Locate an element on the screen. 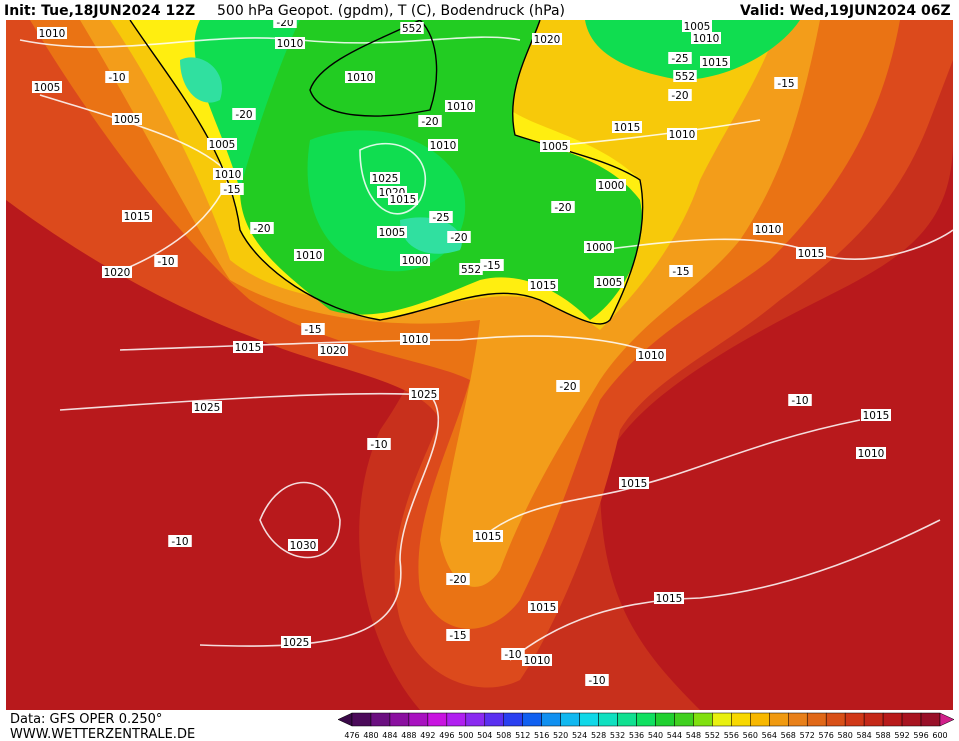 This screenshot has height=741, width=959. isobar is located at coordinates (725, 590).